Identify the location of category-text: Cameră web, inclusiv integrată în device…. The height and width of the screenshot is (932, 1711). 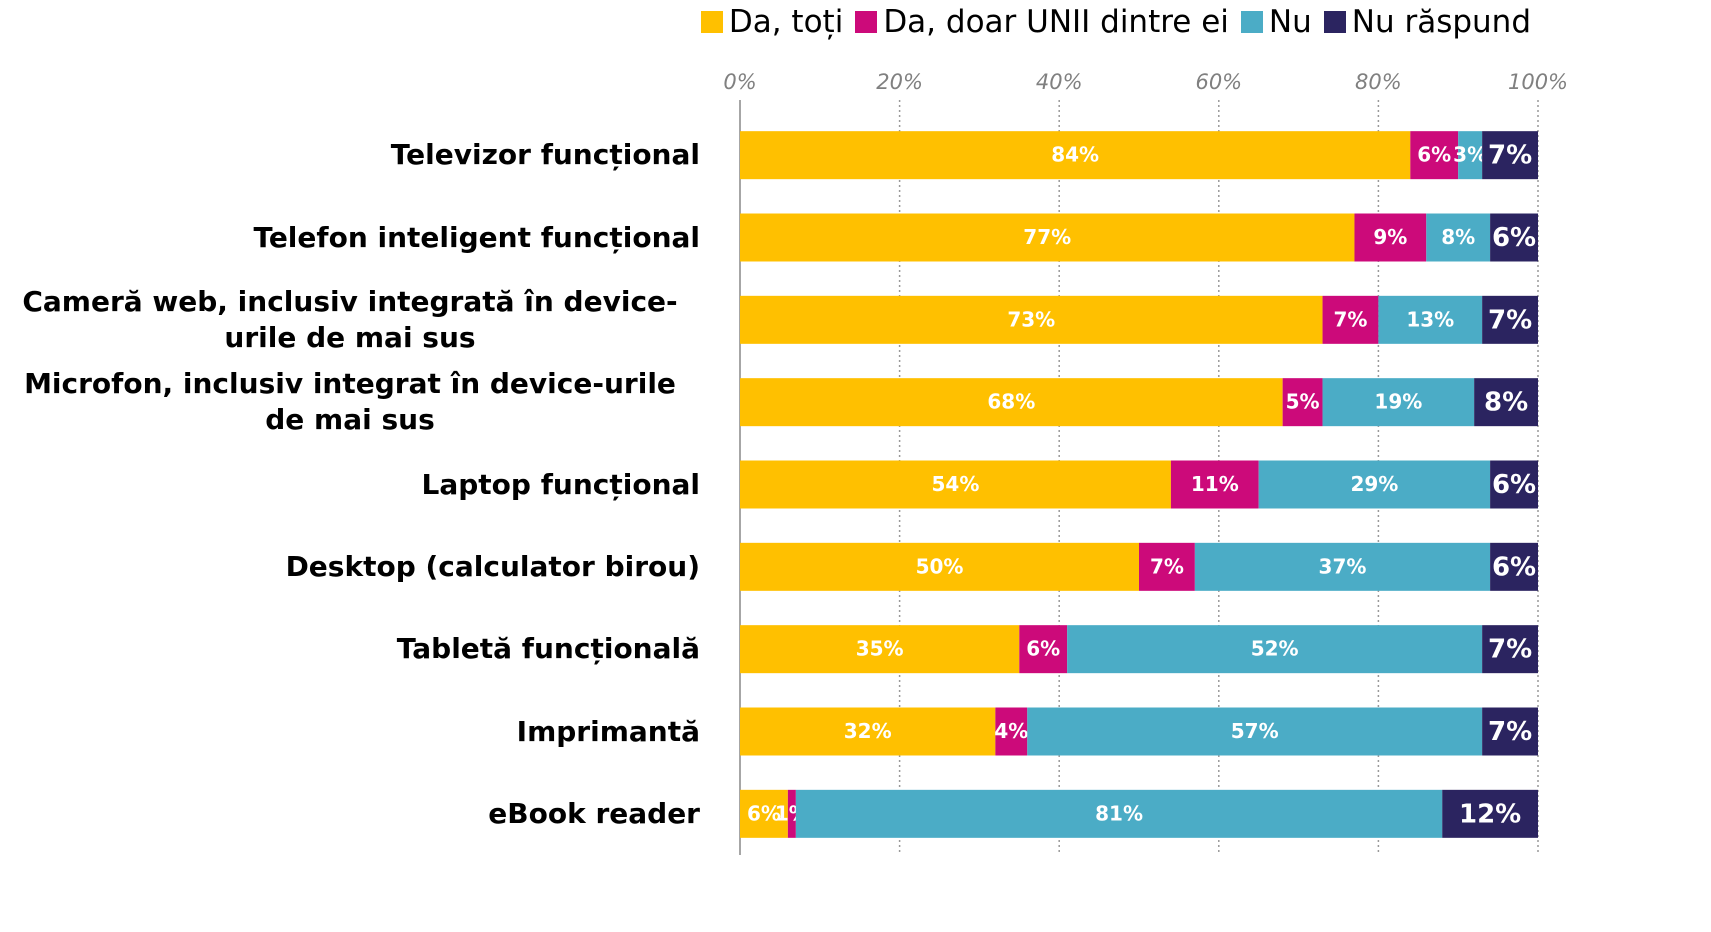
(350, 319).